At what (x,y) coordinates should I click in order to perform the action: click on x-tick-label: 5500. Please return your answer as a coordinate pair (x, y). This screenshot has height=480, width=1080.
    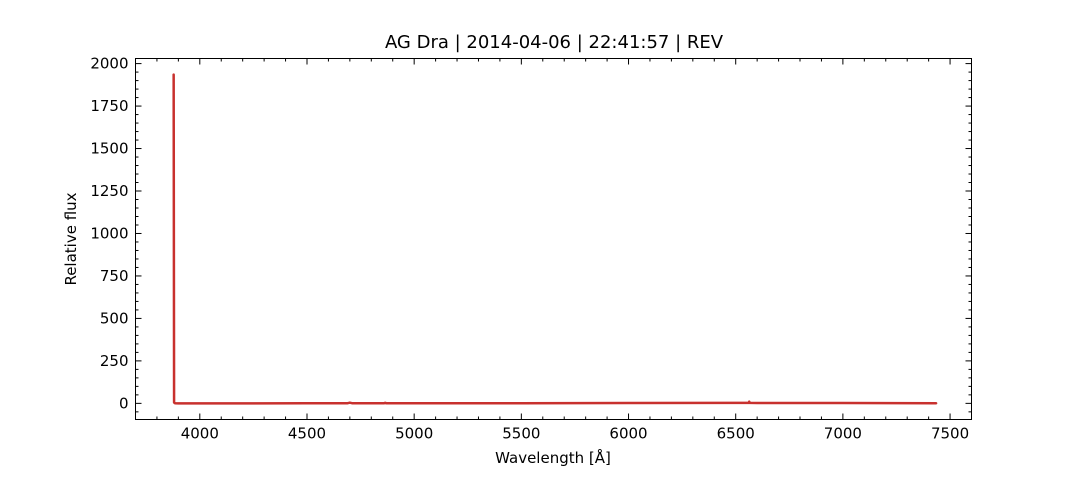
    Looking at the image, I should click on (521, 434).